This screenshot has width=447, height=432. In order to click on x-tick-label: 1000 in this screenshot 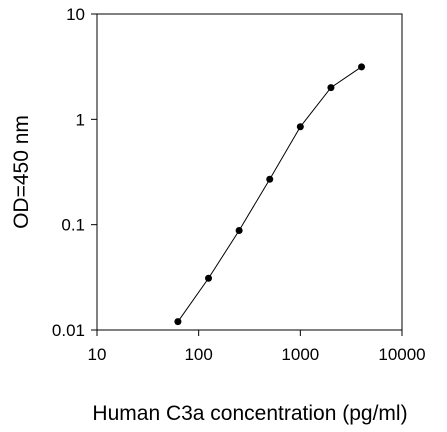, I will do `click(300, 354)`.